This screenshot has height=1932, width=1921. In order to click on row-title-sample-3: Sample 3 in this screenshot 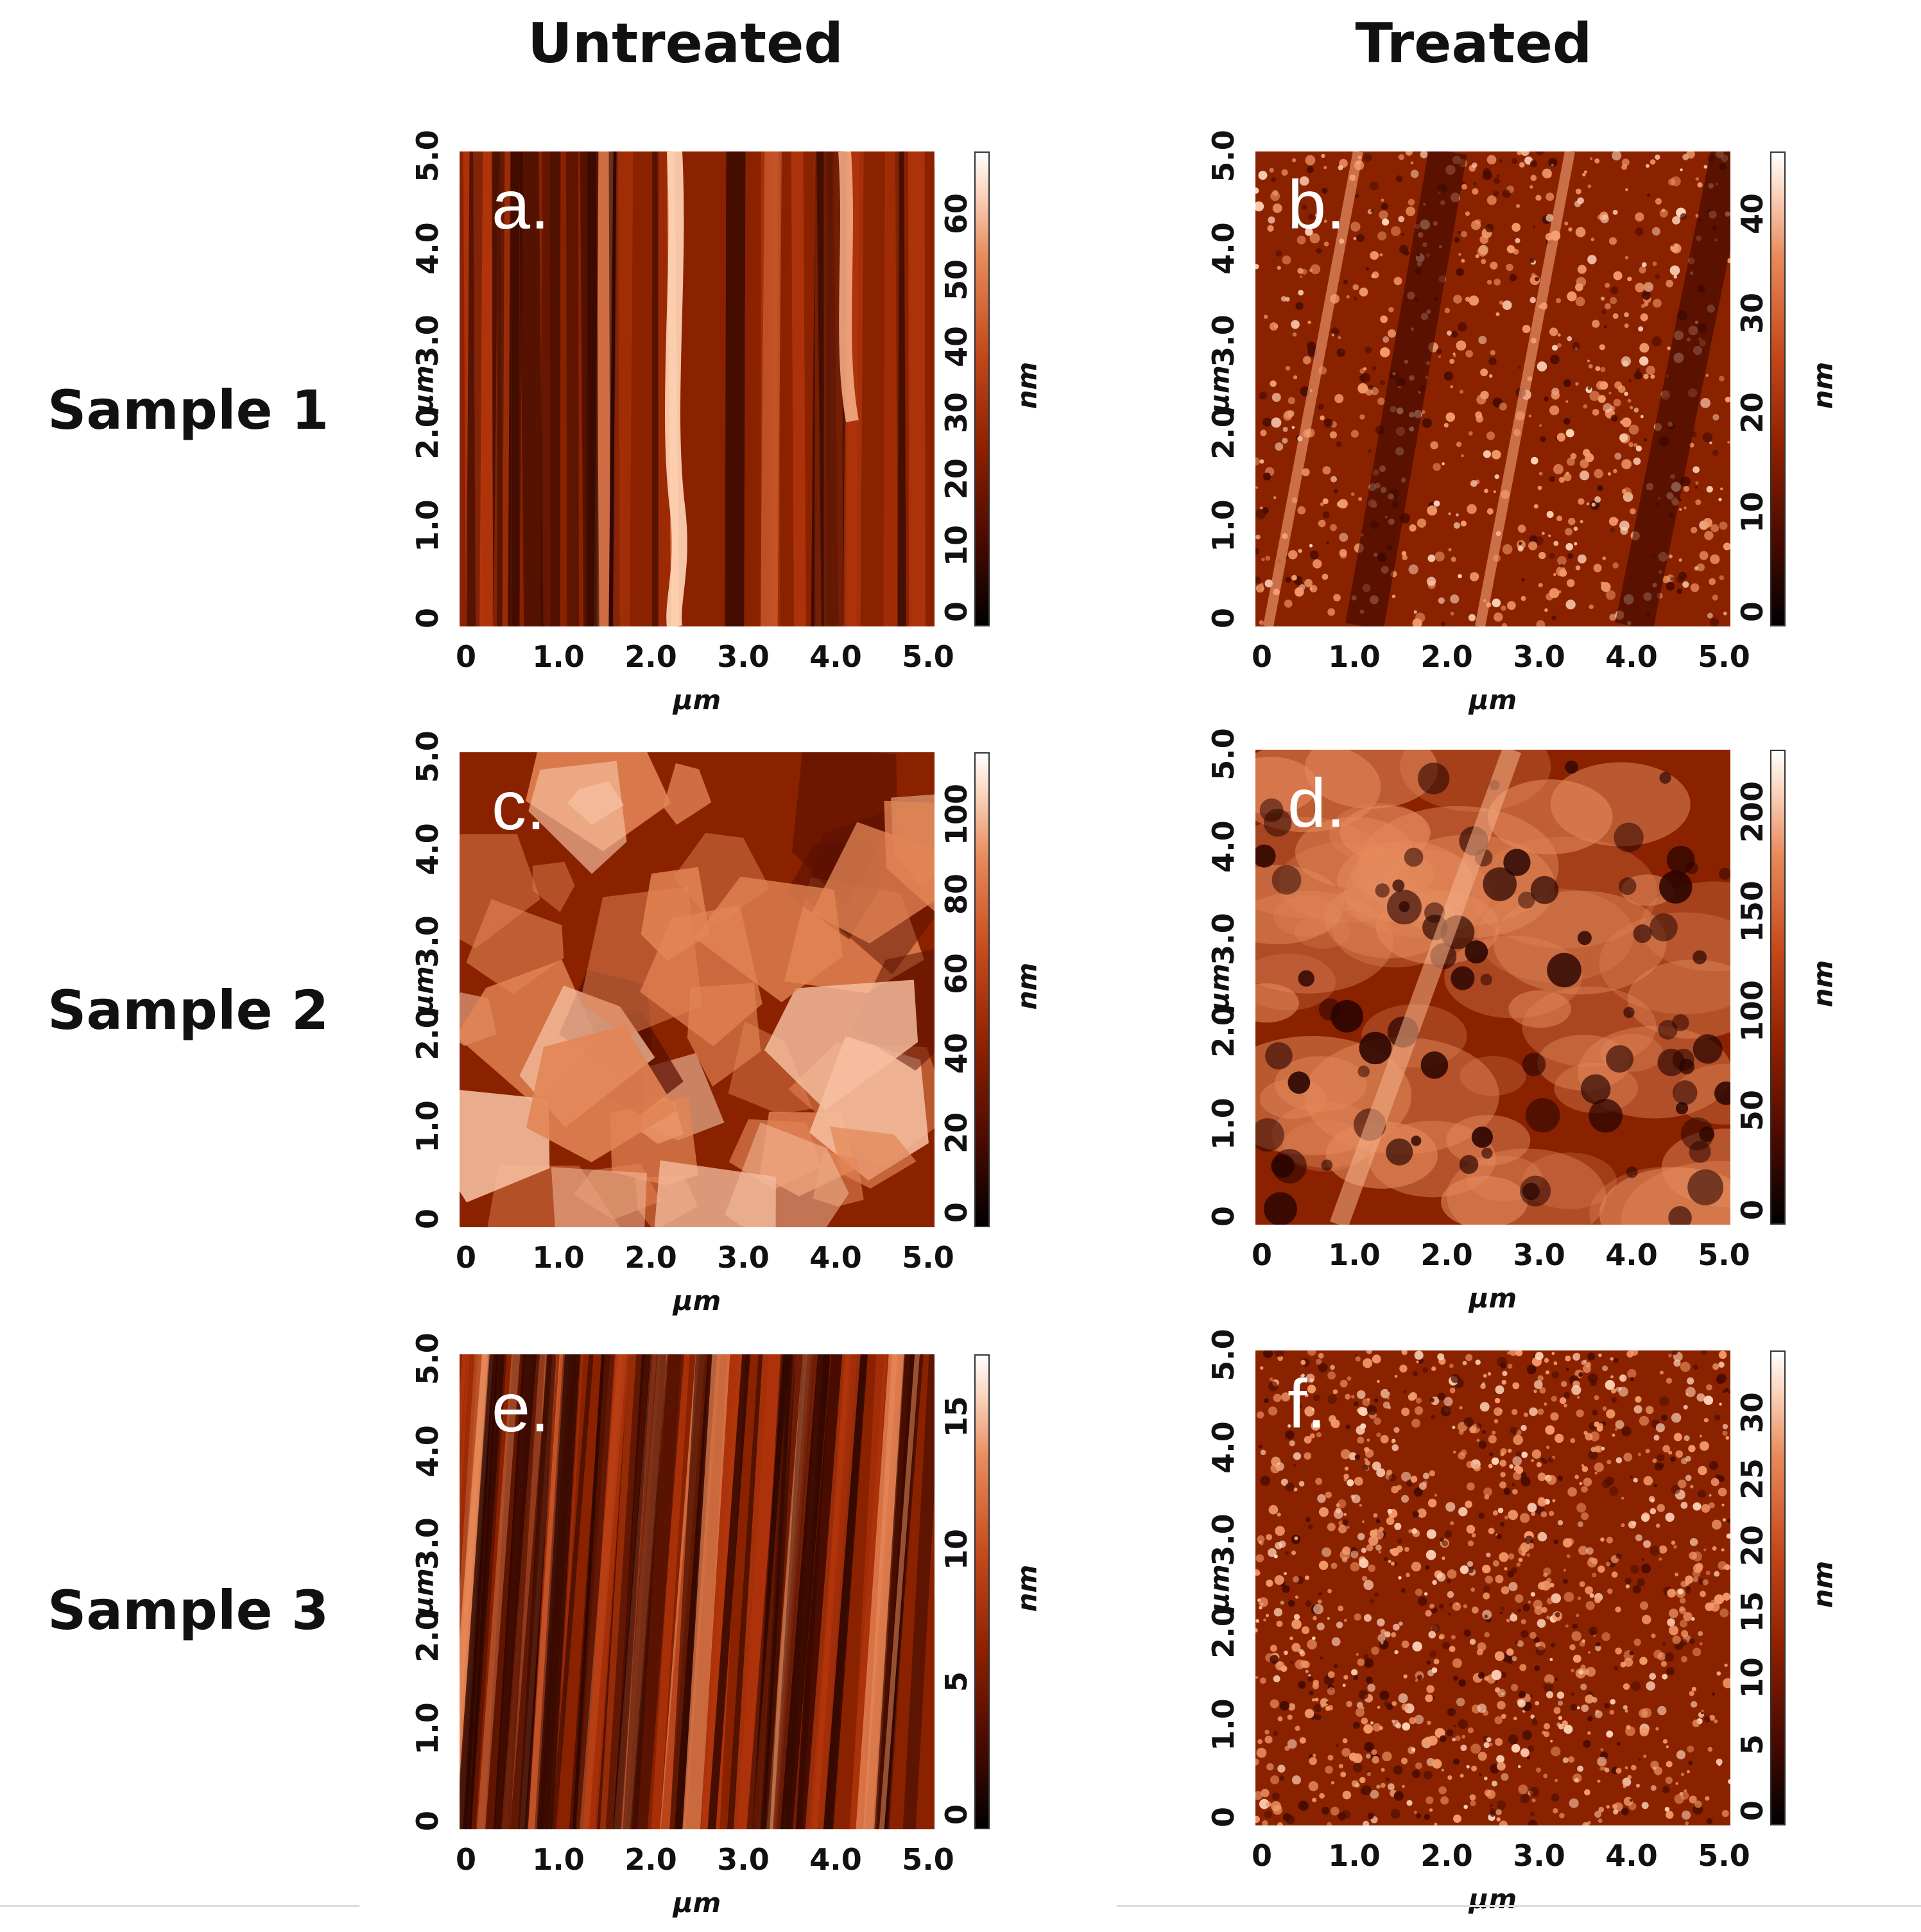, I will do `click(188, 1610)`.